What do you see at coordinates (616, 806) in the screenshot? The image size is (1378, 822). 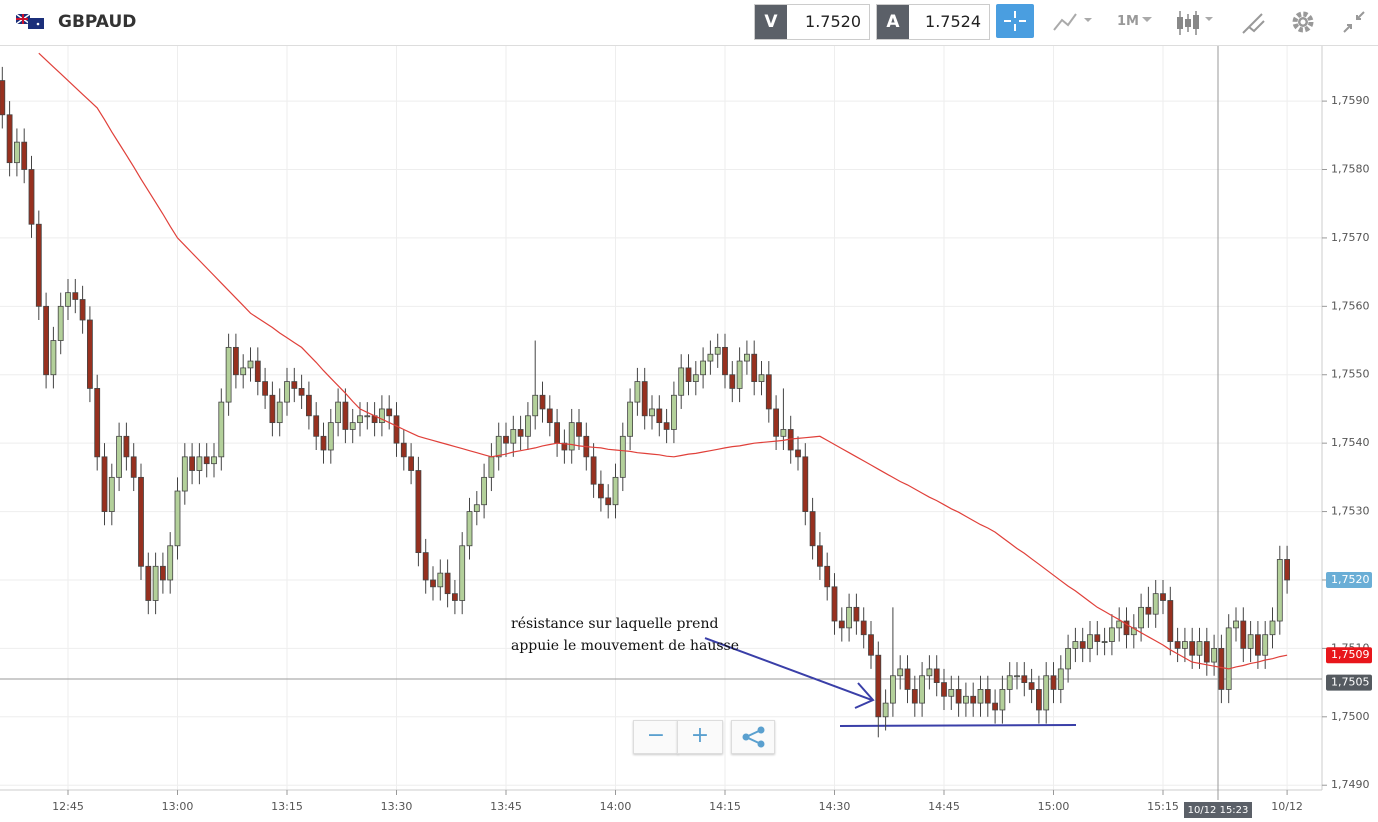 I see `x-tick-label: 14:00` at bounding box center [616, 806].